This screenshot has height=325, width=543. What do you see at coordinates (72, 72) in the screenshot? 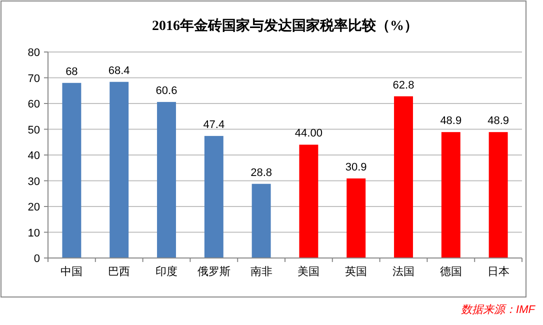
I see `data-label: 68` at bounding box center [72, 72].